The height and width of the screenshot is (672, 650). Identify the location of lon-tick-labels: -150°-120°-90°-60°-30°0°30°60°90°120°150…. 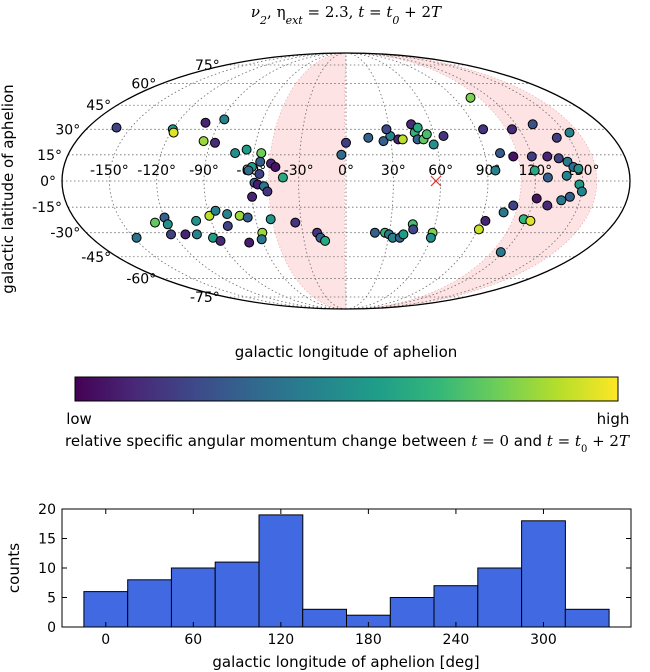
(345, 171).